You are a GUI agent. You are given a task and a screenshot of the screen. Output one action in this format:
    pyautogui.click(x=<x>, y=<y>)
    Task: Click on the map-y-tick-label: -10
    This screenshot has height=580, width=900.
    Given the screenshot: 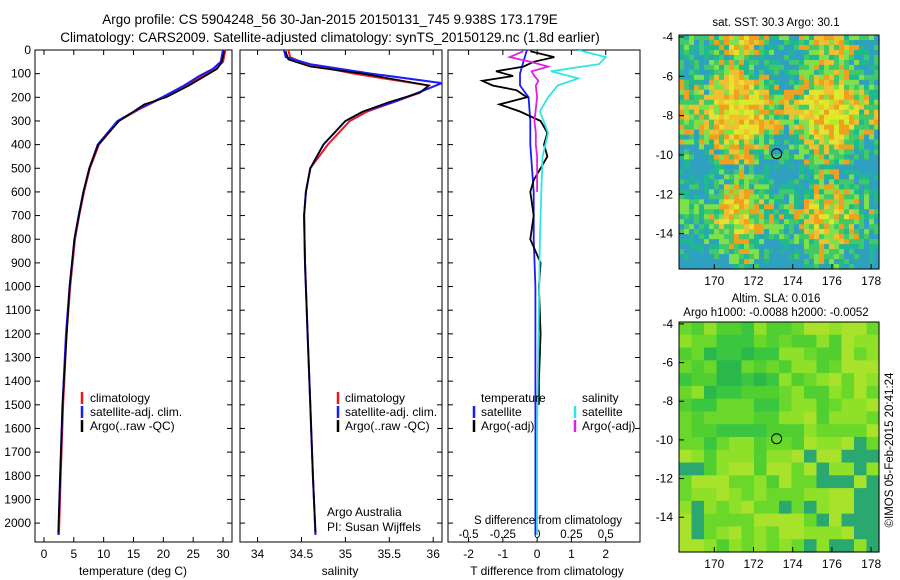 What is the action you would take?
    pyautogui.click(x=665, y=155)
    